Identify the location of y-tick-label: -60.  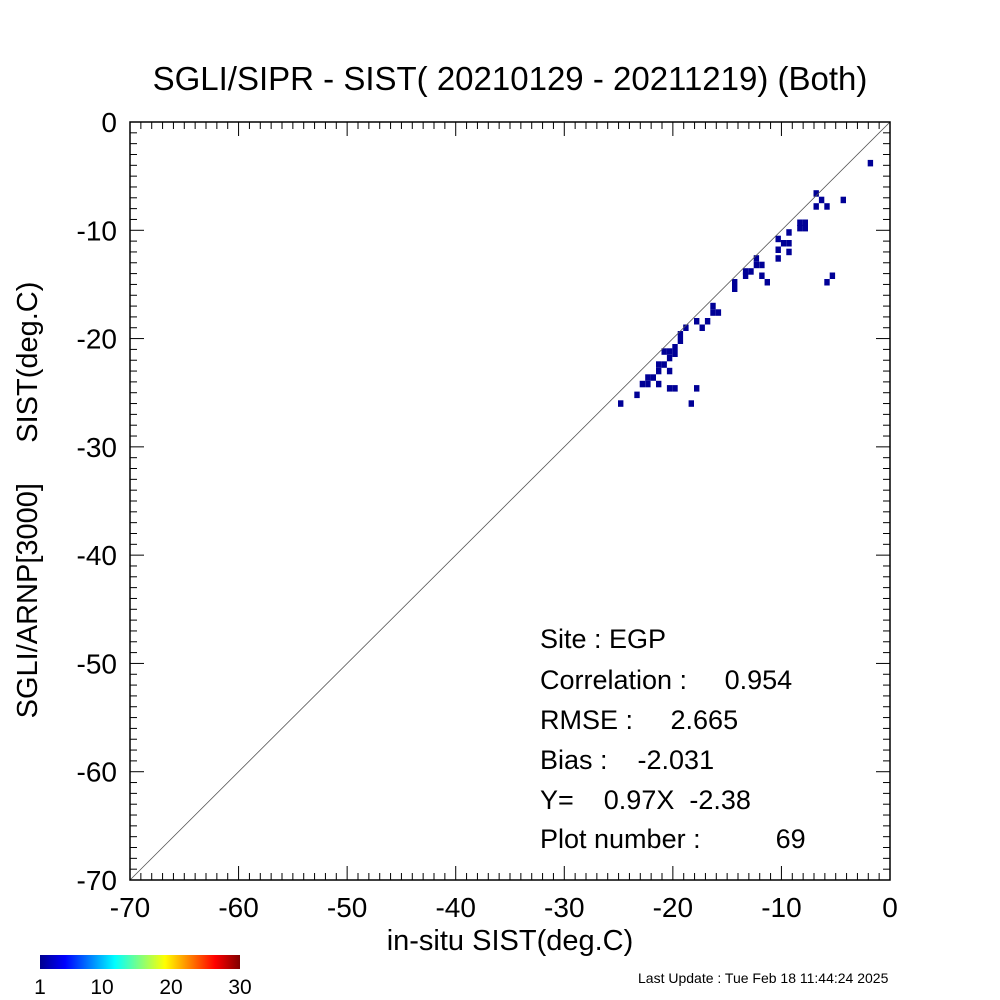
(97, 772).